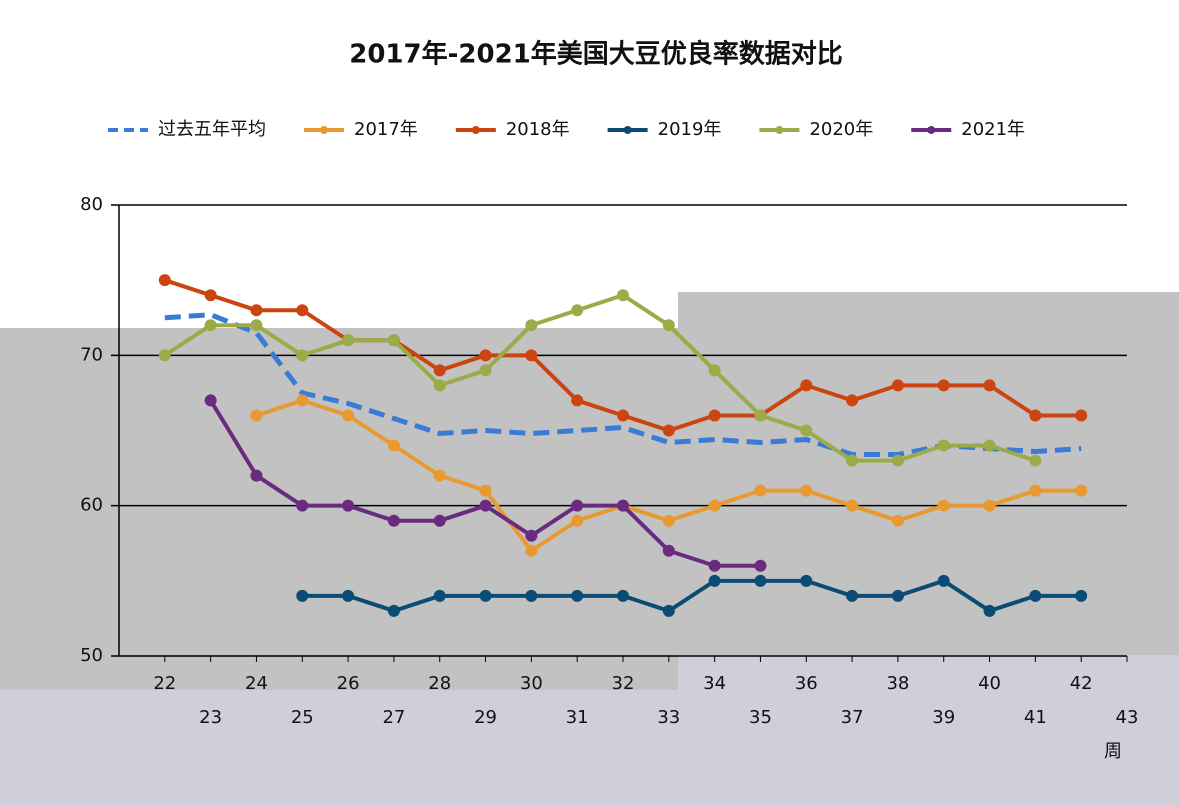 The width and height of the screenshot is (1179, 805). I want to click on x-tick-label: 30, so click(531, 683).